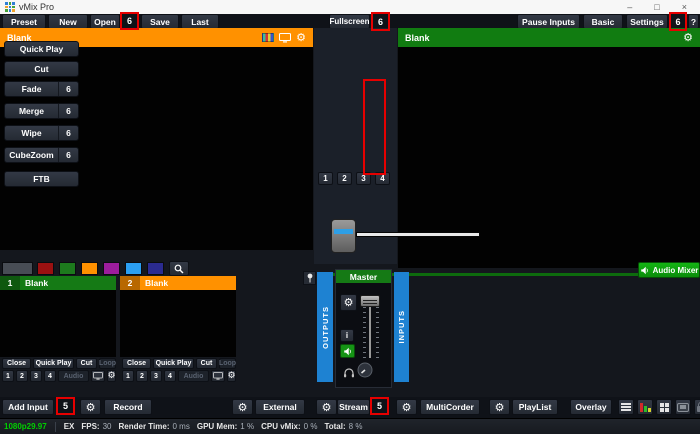 This screenshot has width=700, height=434. Describe the element at coordinates (200, 21) in the screenshot. I see `last-button: Last` at that location.